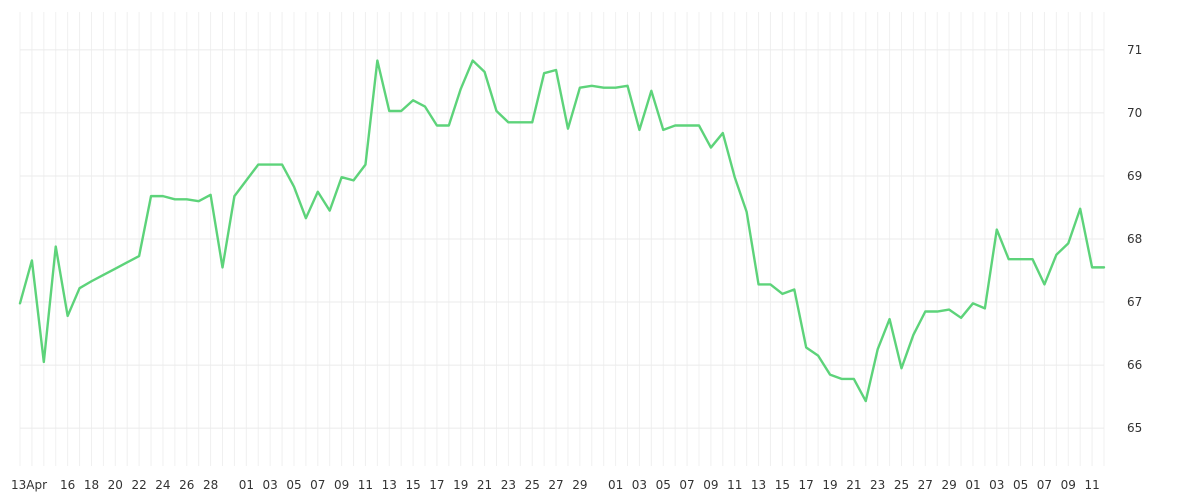 The image size is (1200, 500). I want to click on y-tick-label: 71, so click(1134, 50).